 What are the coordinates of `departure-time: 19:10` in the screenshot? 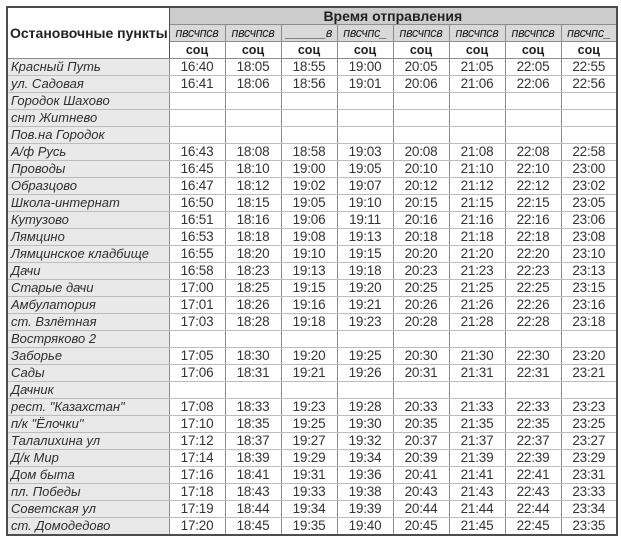 It's located at (309, 254).